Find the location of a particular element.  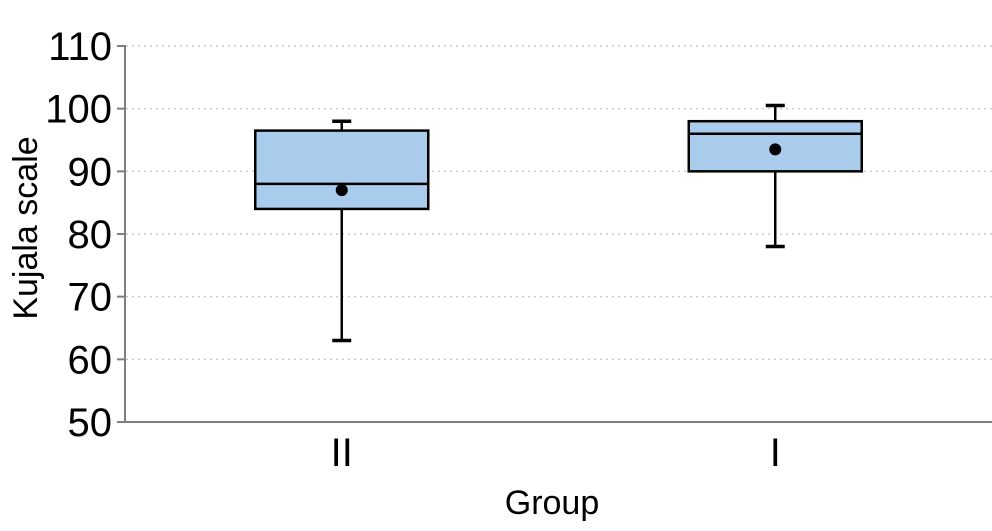

y-tick-label-100: 100 is located at coordinates (78, 110).